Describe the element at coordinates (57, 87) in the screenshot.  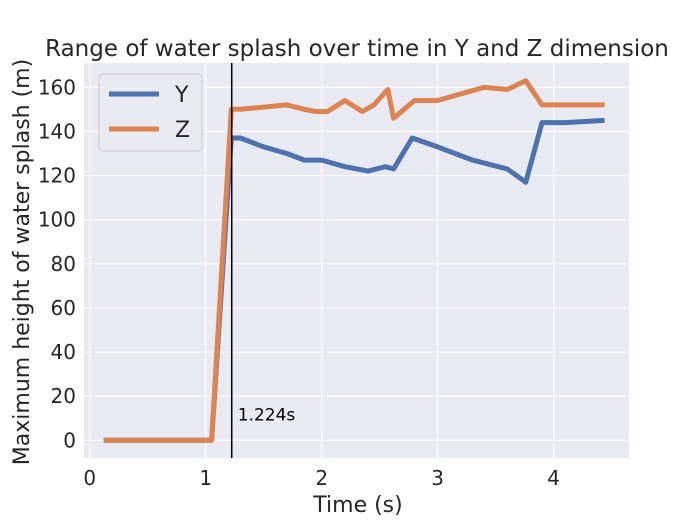
I see `y-tick-label: 160` at that location.